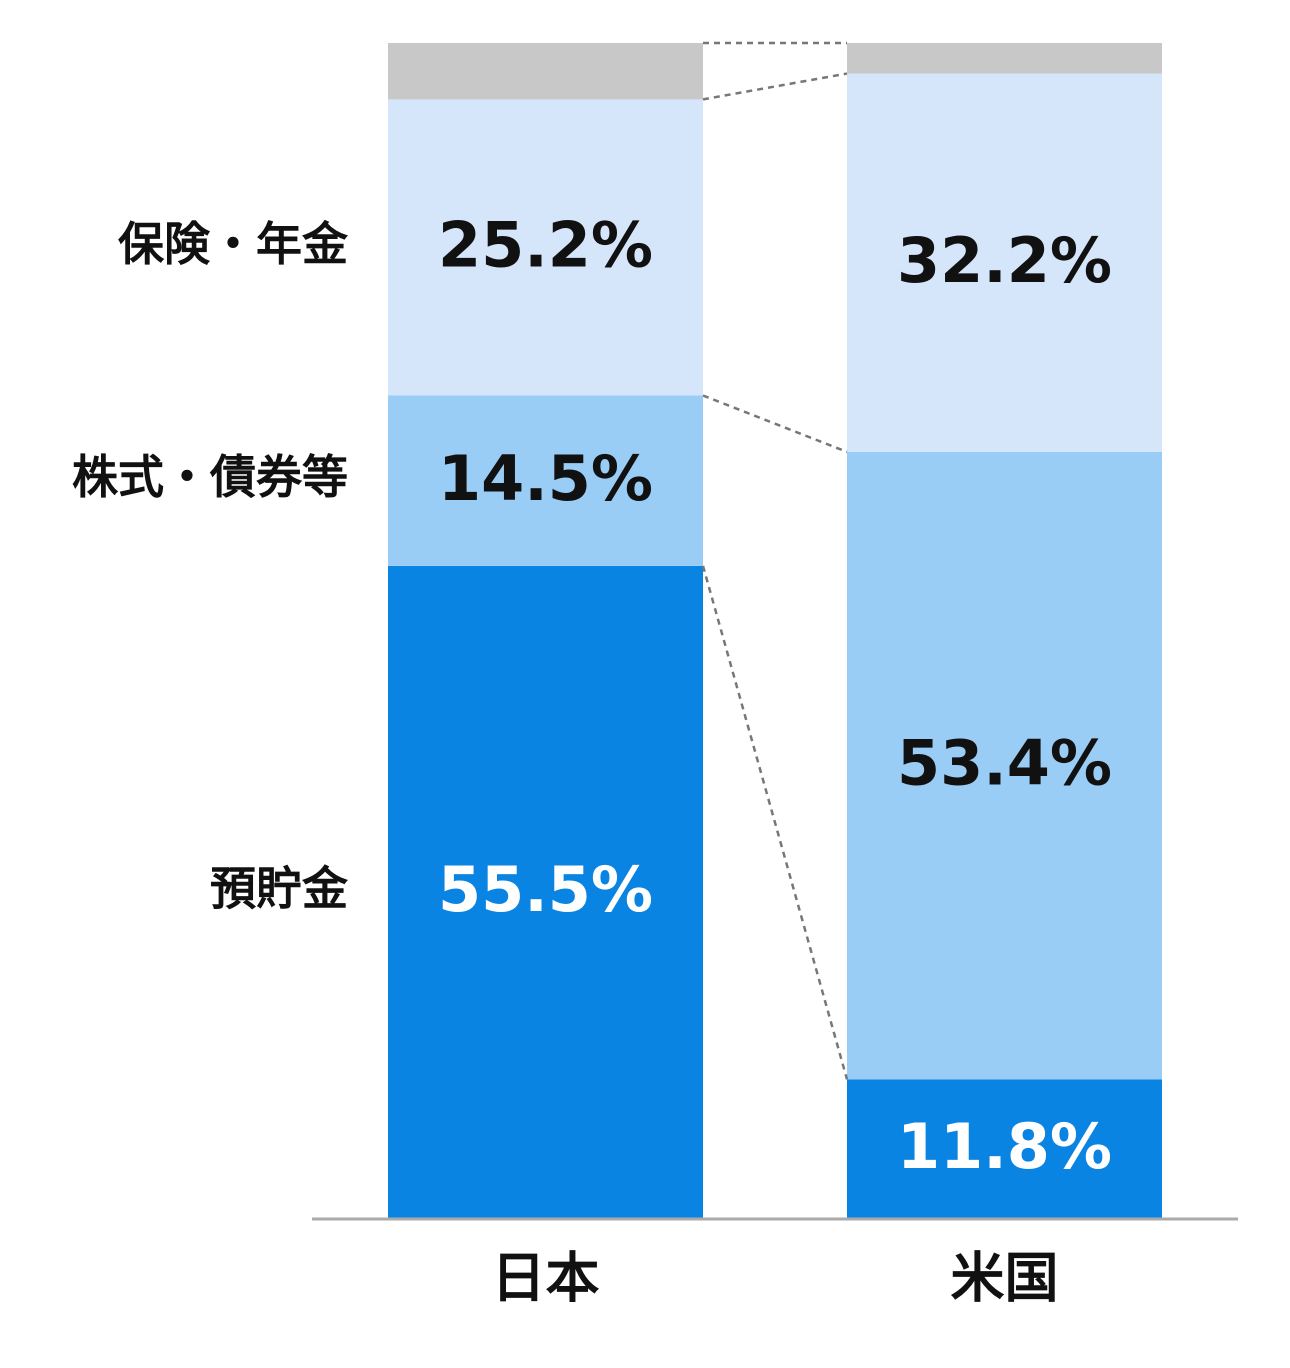  I want to click on value-label: 53.4%, so click(1004, 763).